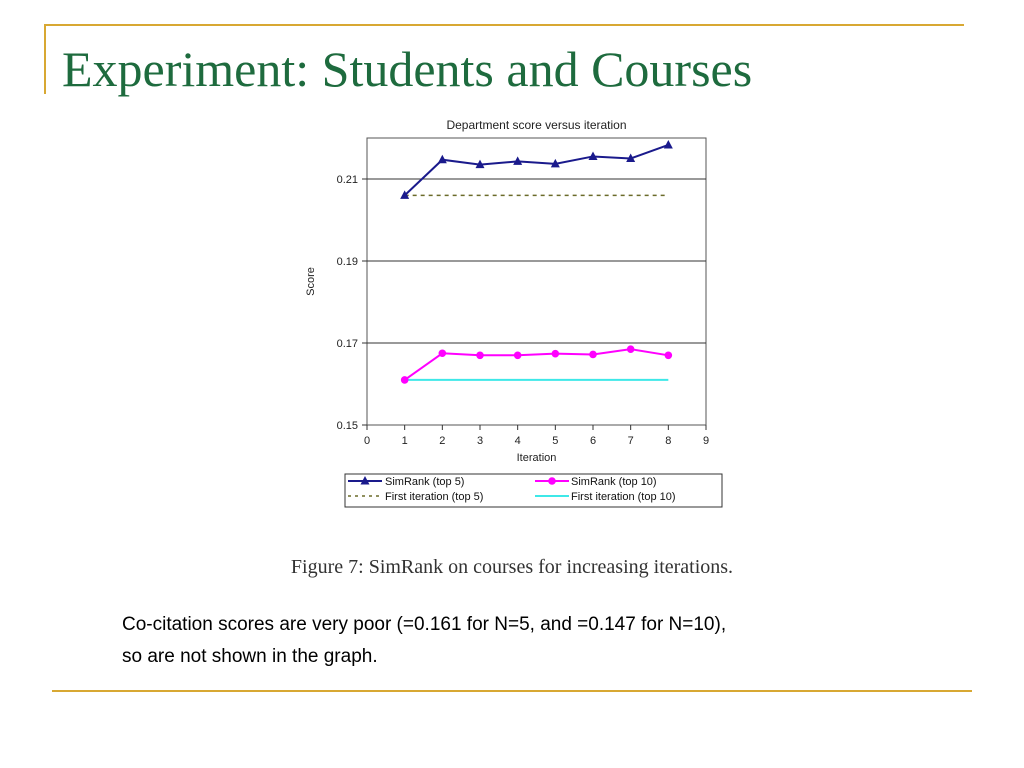 The height and width of the screenshot is (768, 1024). What do you see at coordinates (504, 25) in the screenshot?
I see `accent-top-line` at bounding box center [504, 25].